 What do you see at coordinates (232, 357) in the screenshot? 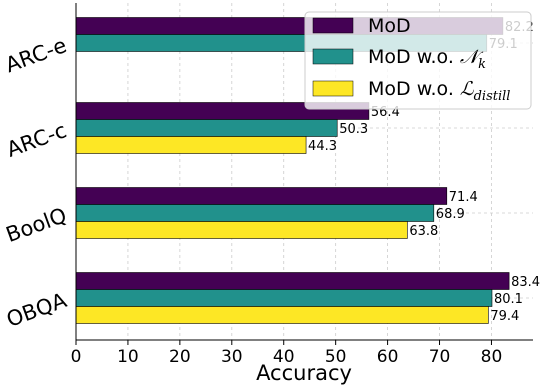
I see `x-tick-label-30: 30` at bounding box center [232, 357].